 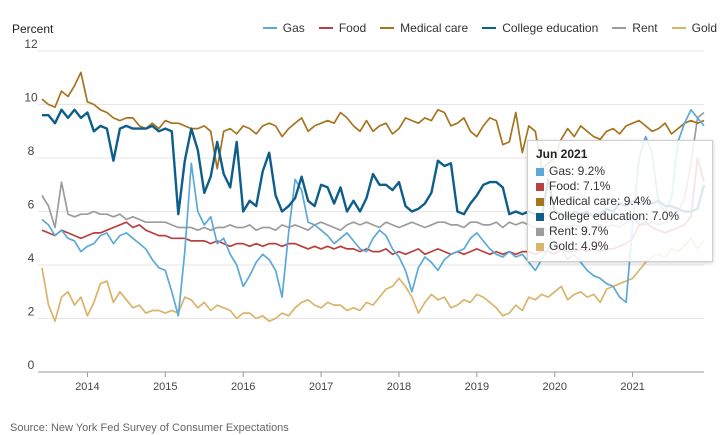 What do you see at coordinates (704, 28) in the screenshot?
I see `legend-label: Gold` at bounding box center [704, 28].